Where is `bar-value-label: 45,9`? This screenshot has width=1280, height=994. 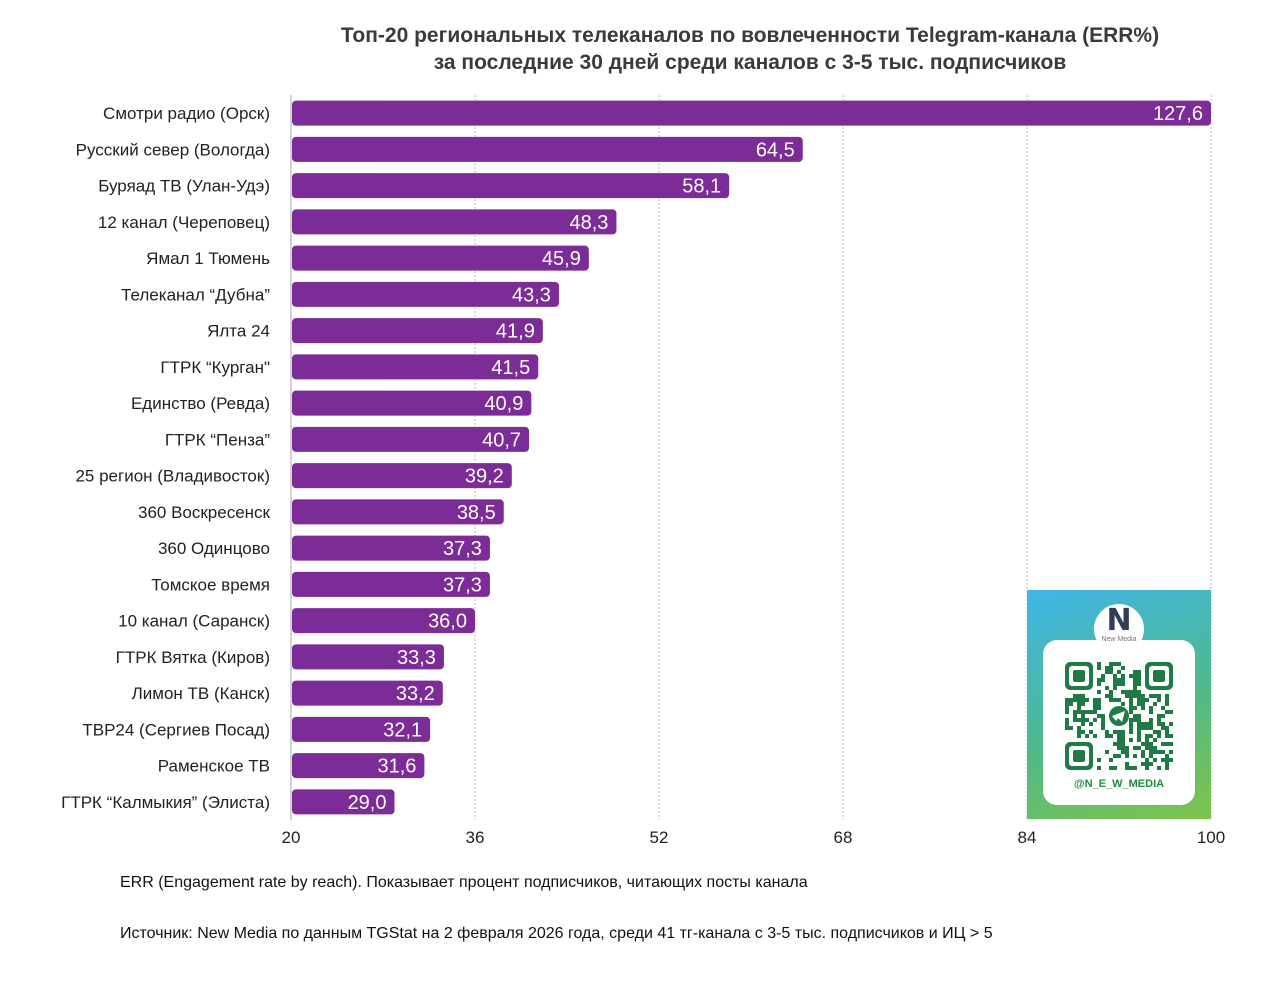
bar-value-label: 45,9 is located at coordinates (561, 259).